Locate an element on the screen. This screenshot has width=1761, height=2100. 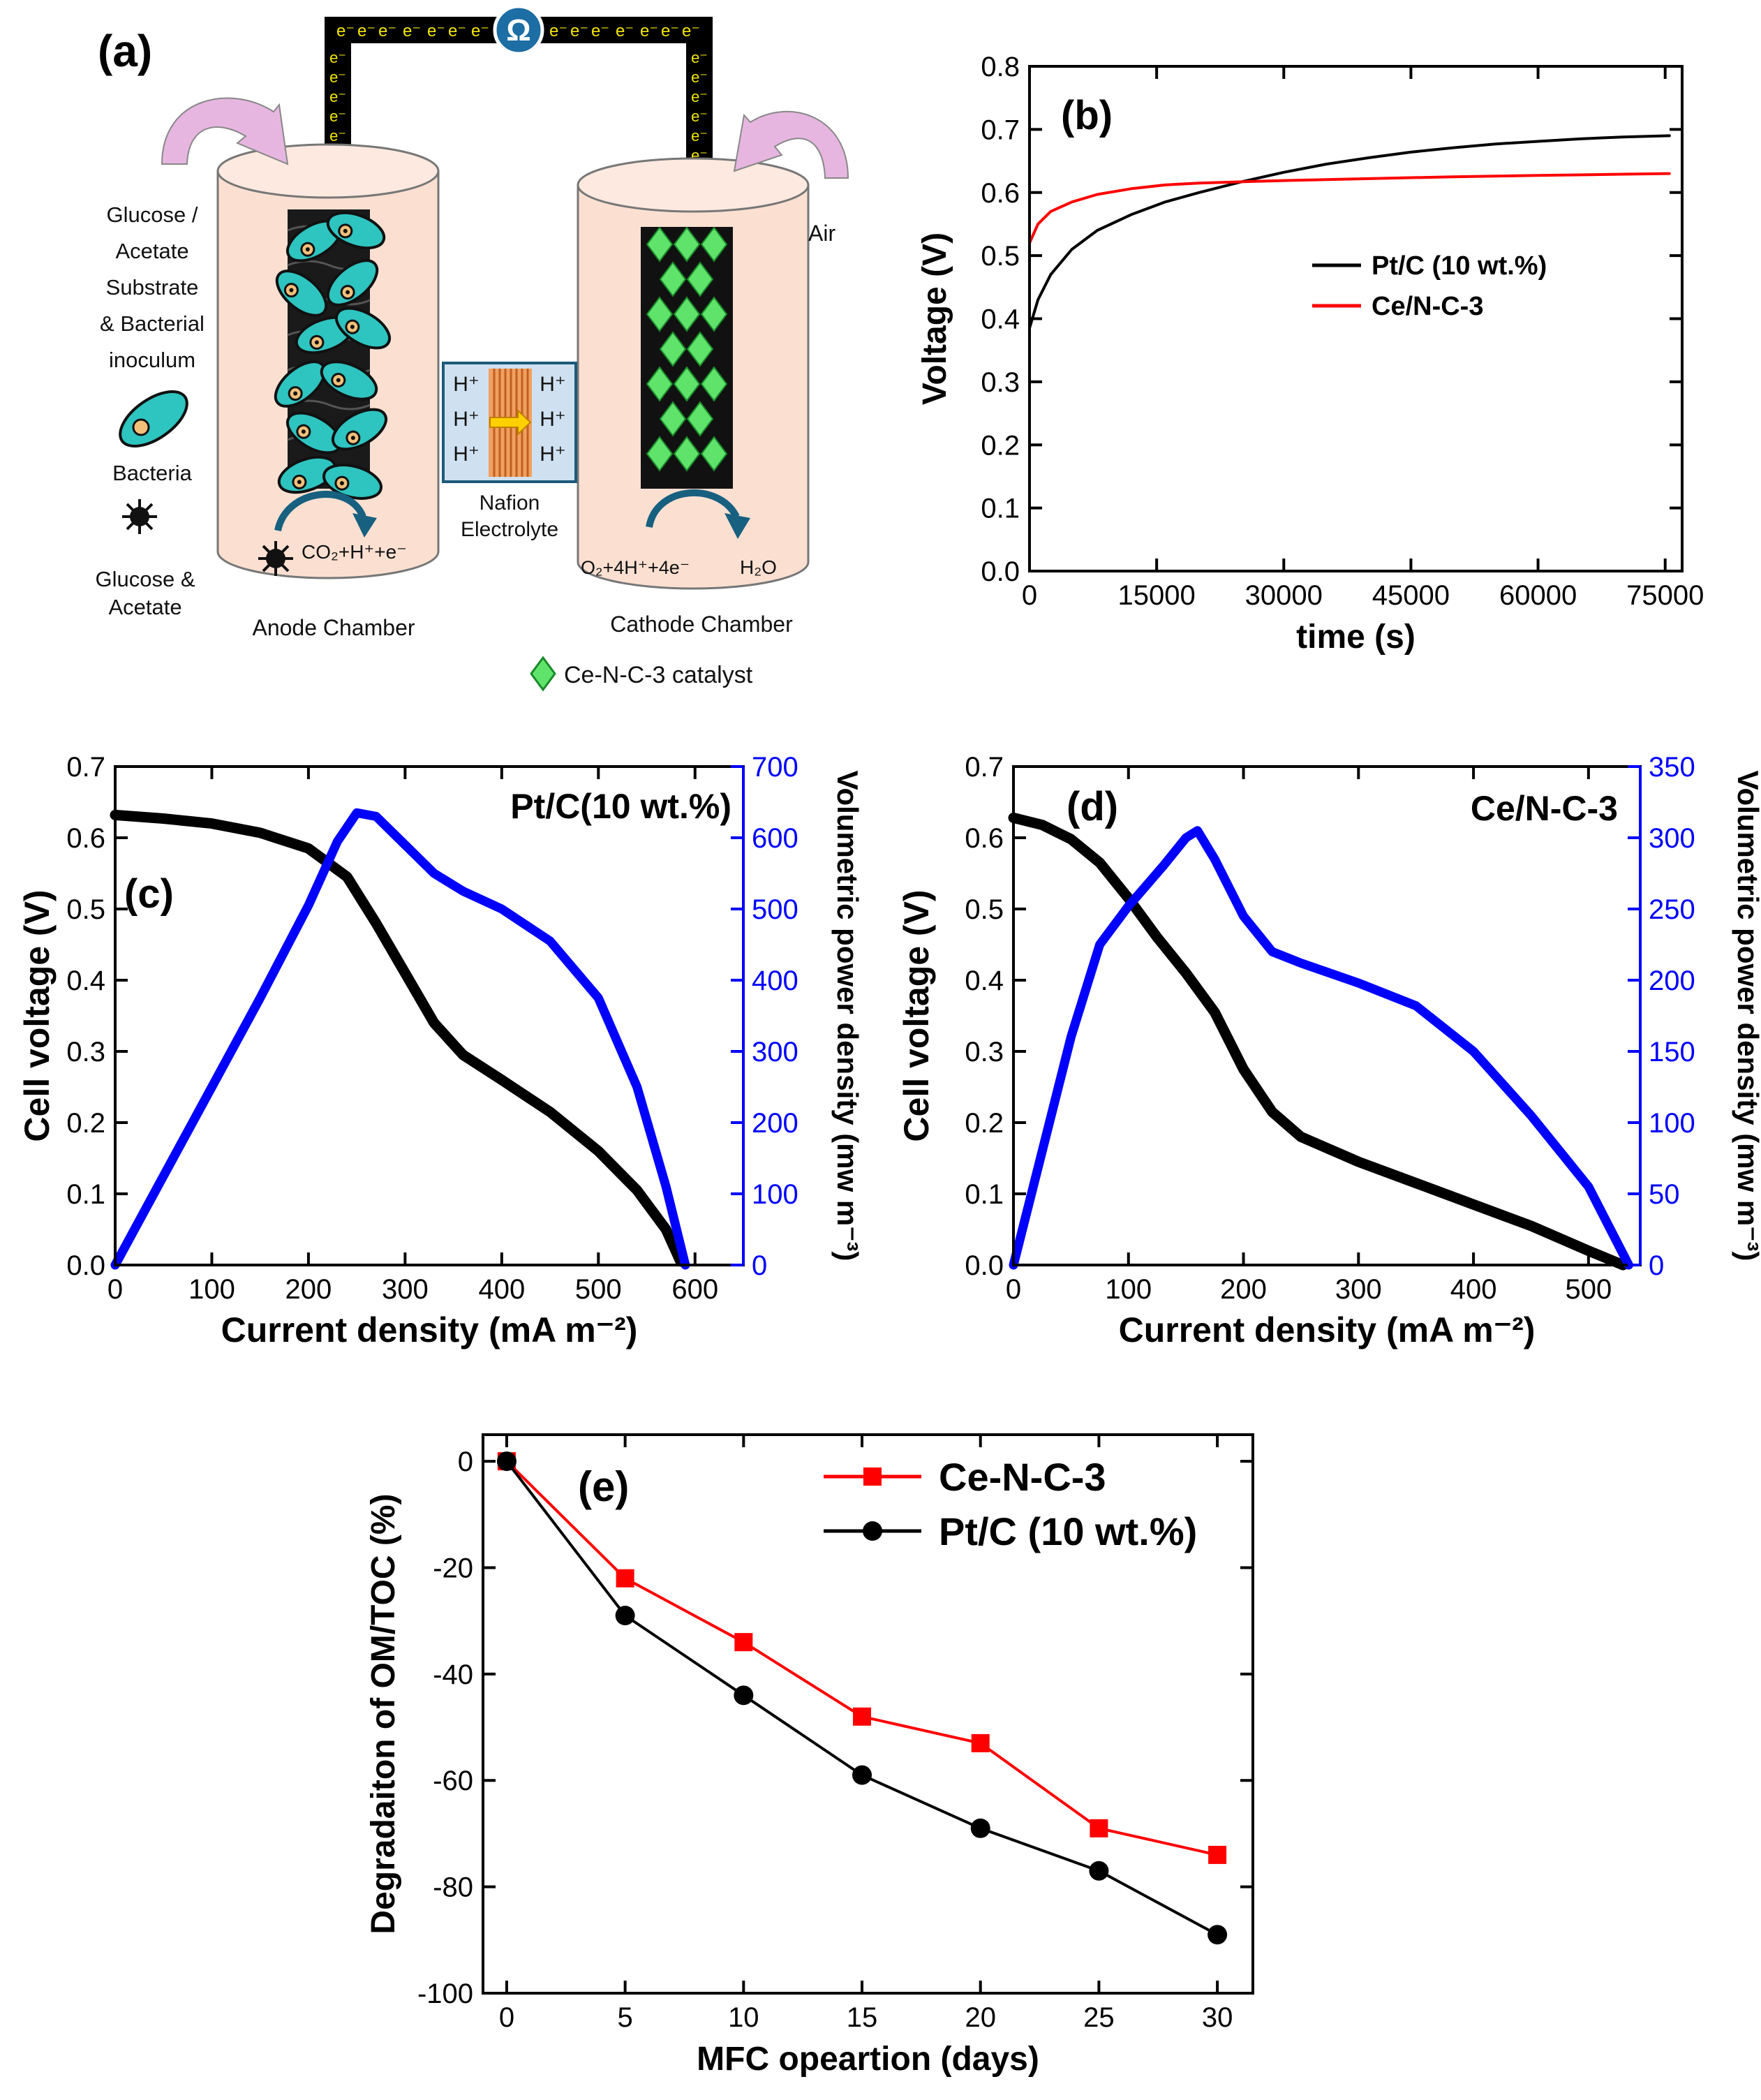
y-tick-label: -40 is located at coordinates (453, 1674).